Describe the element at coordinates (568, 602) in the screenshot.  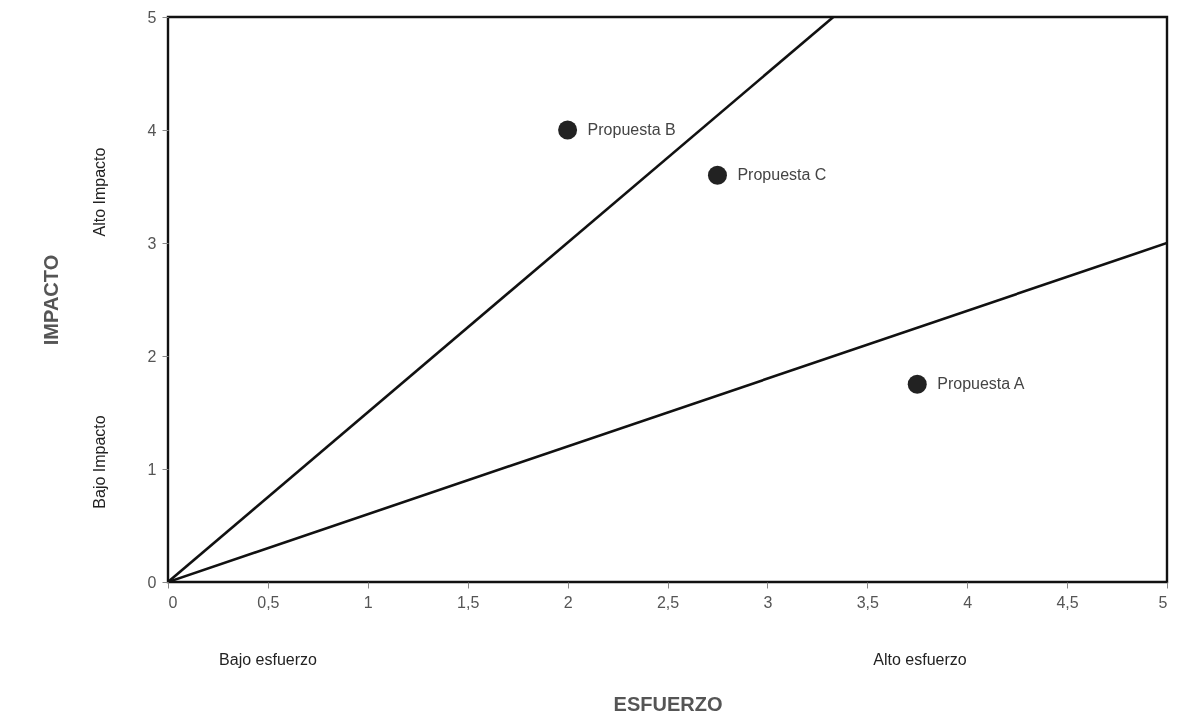
I see `x-tick-label: 2` at that location.